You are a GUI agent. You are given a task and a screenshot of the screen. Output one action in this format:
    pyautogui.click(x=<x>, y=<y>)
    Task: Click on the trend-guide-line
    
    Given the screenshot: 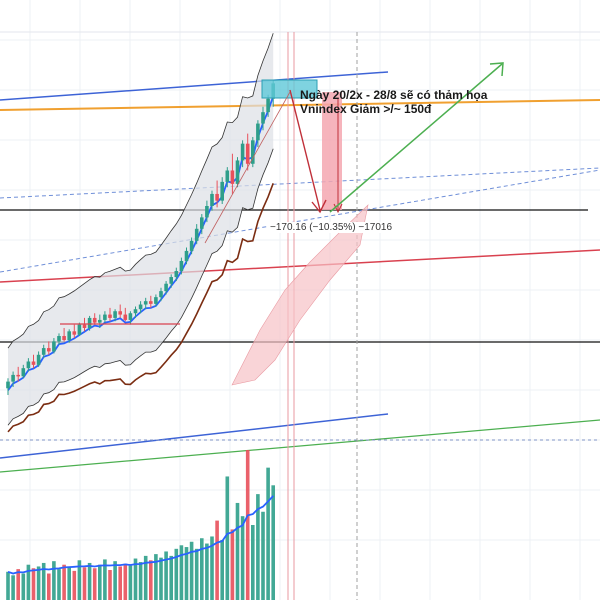 What is the action you would take?
    pyautogui.click(x=247, y=167)
    